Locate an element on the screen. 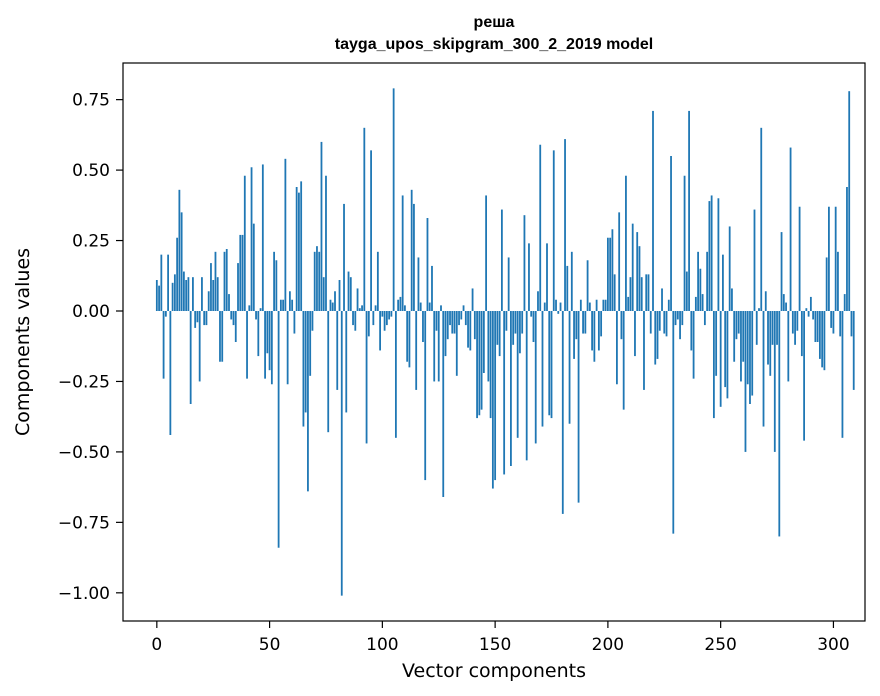 This screenshot has height=696, width=880. chart-subtitle: tayga_upos_skipgram_300_2_2019 model is located at coordinates (494, 44).